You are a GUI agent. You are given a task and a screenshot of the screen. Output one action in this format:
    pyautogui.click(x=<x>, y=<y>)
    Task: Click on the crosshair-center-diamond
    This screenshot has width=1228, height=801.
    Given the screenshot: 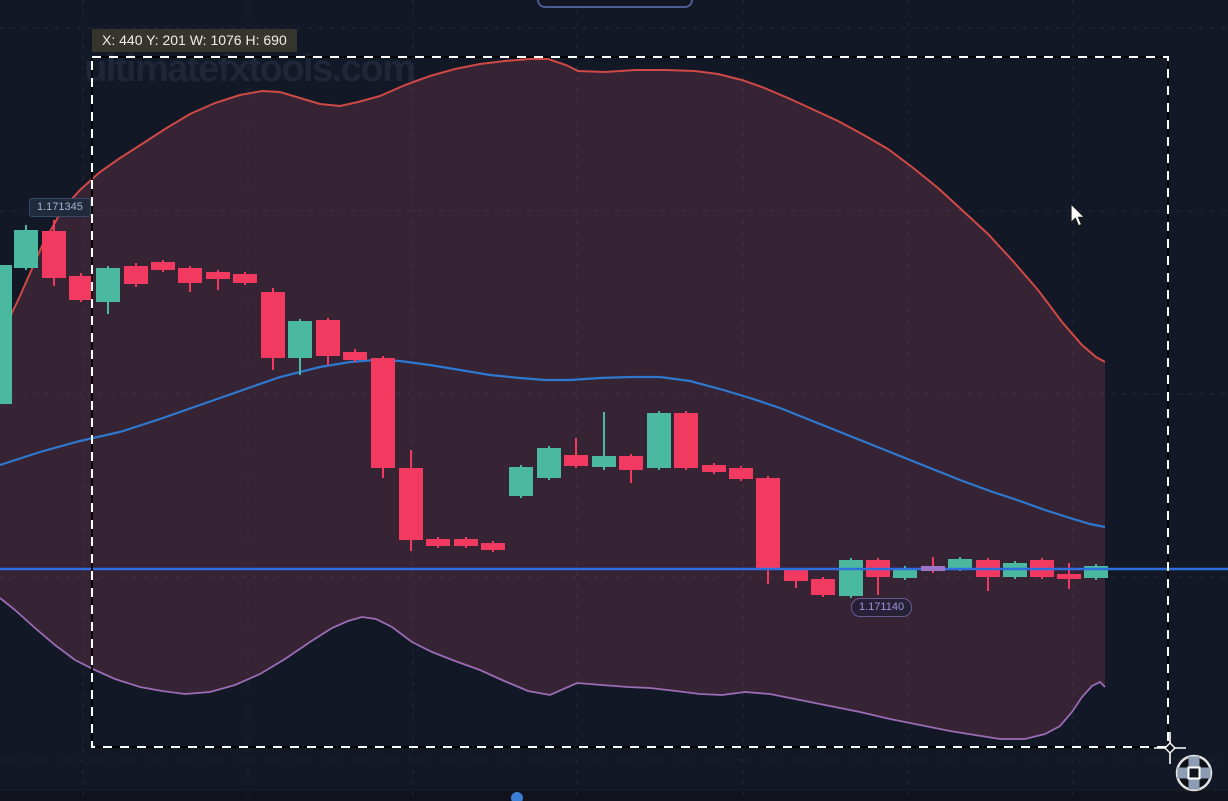 What is the action you would take?
    pyautogui.click(x=1170, y=748)
    